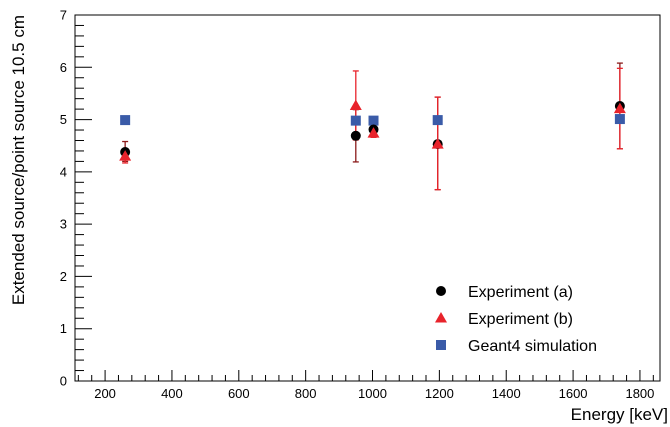 Image resolution: width=670 pixels, height=427 pixels. I want to click on legend-marker-circle, so click(441, 291).